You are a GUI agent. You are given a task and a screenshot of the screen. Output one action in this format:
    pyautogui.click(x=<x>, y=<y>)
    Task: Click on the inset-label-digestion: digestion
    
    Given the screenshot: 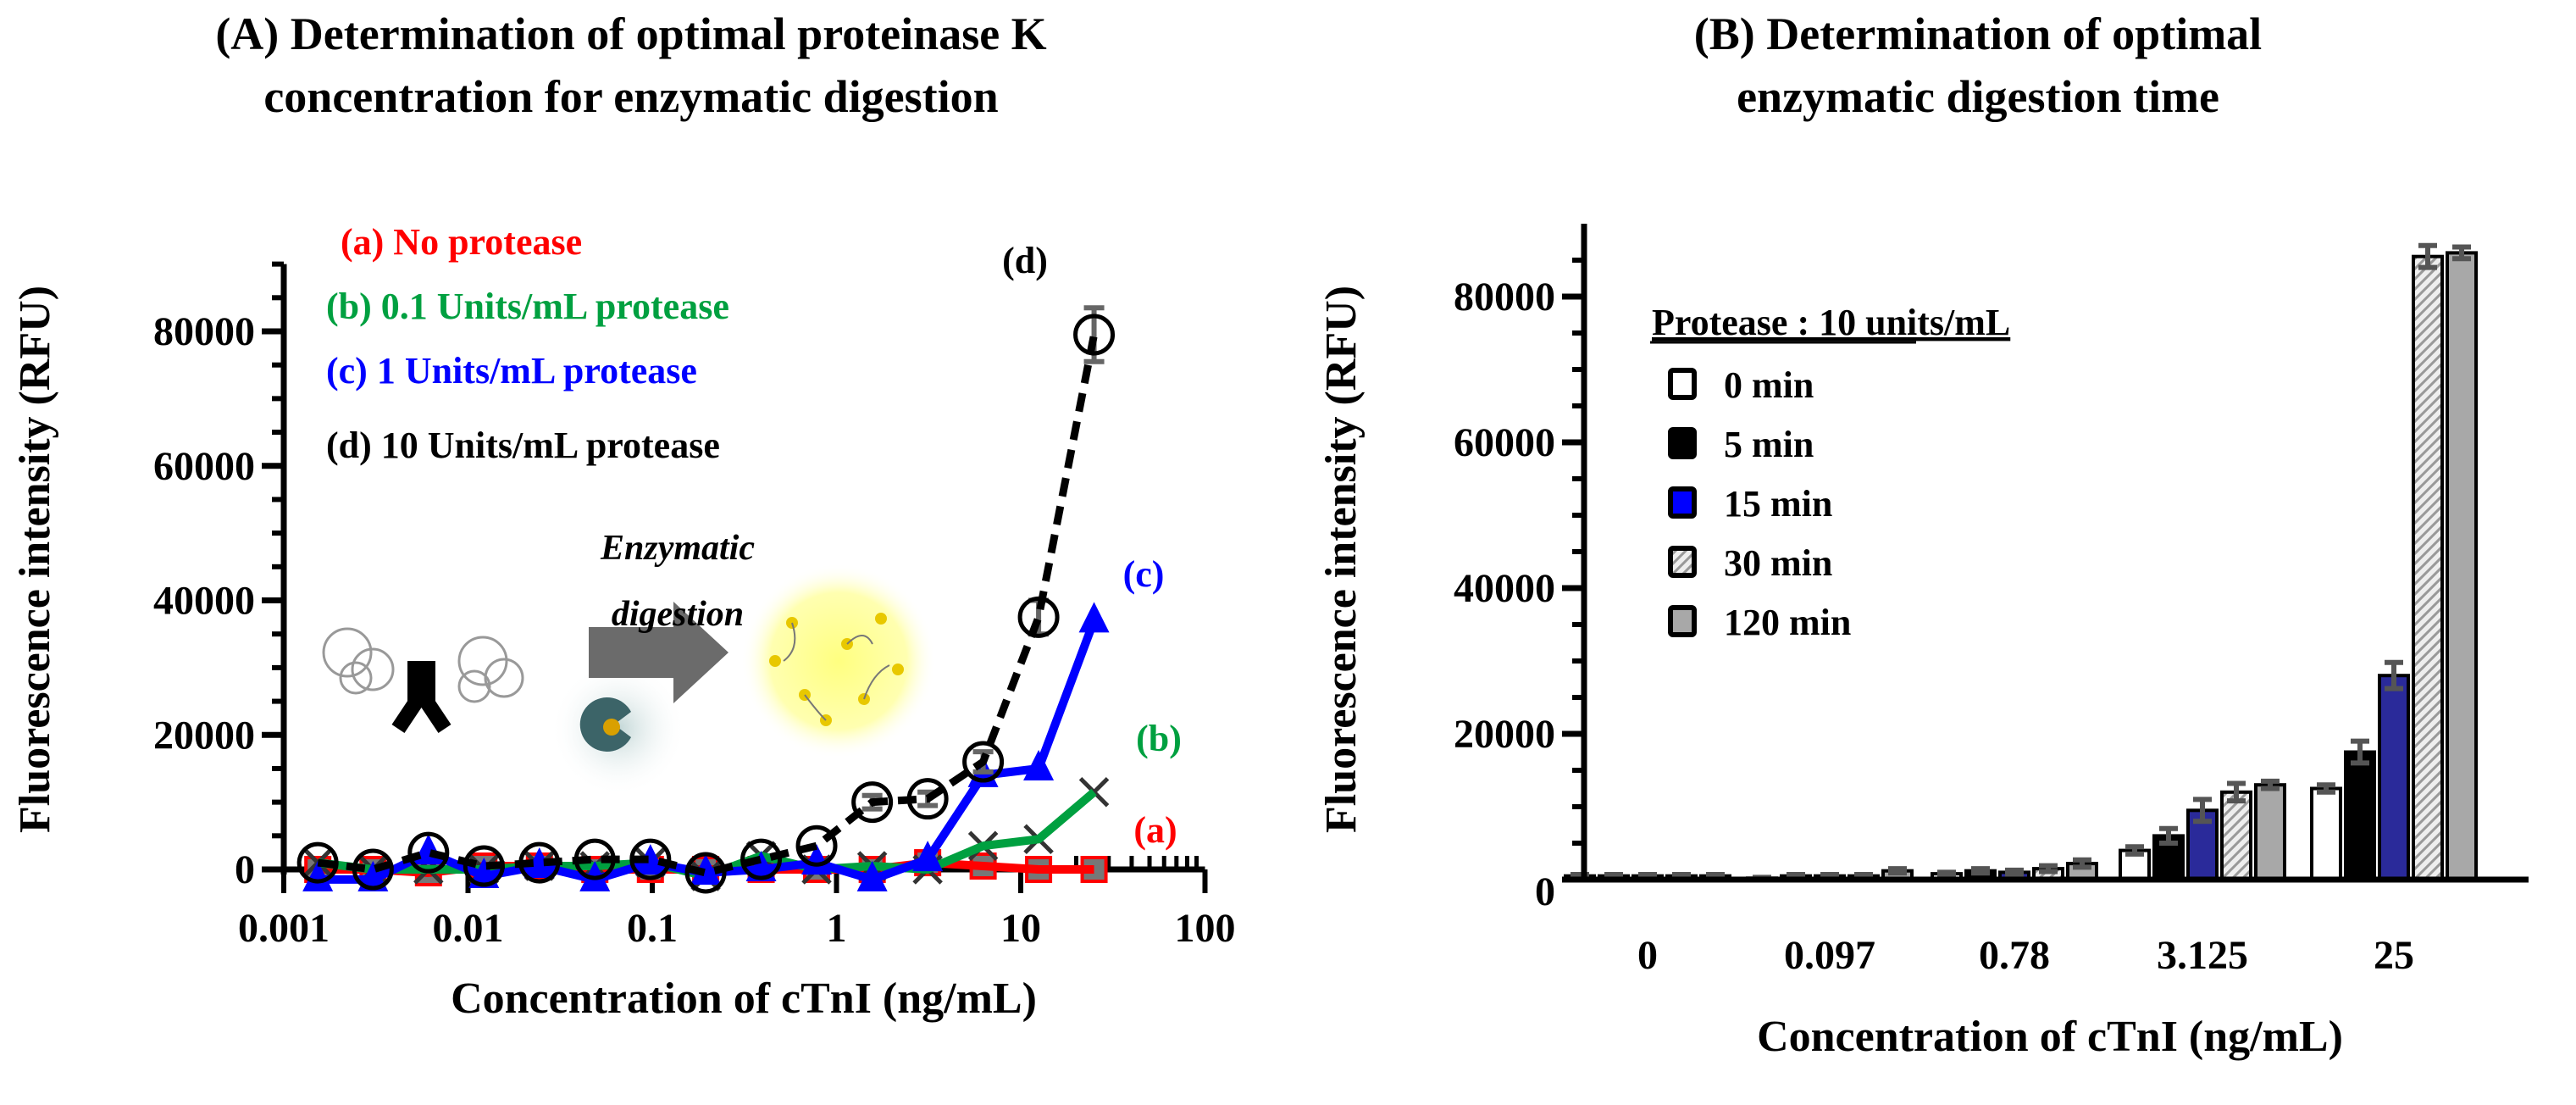 What is the action you would take?
    pyautogui.click(x=678, y=614)
    